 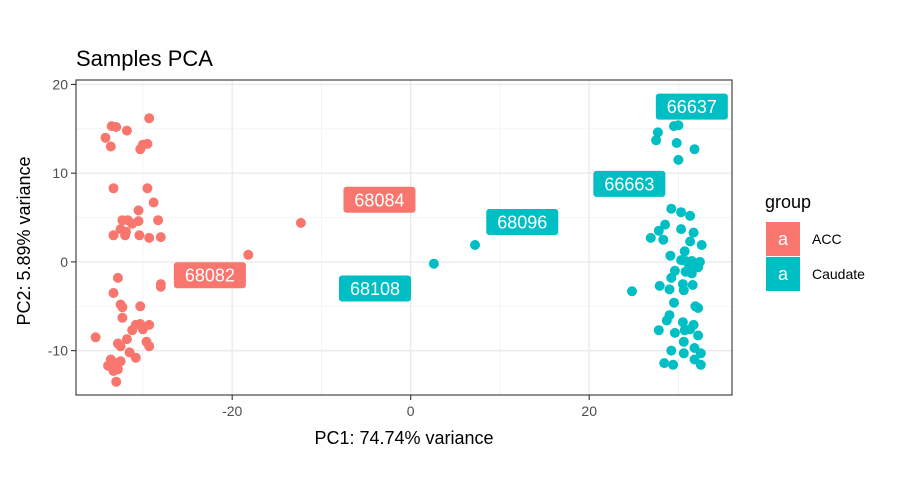 I want to click on legend-item-acc: a ACC, so click(x=804, y=239).